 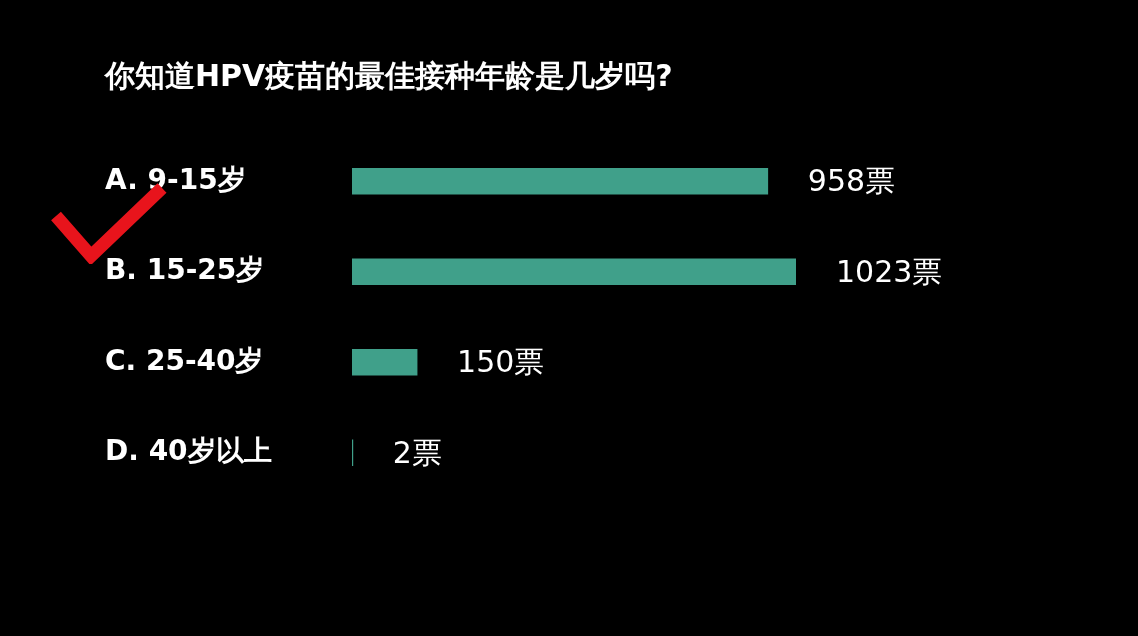 What do you see at coordinates (185, 270) in the screenshot?
I see `y-tick-label: B. 15-25岁` at bounding box center [185, 270].